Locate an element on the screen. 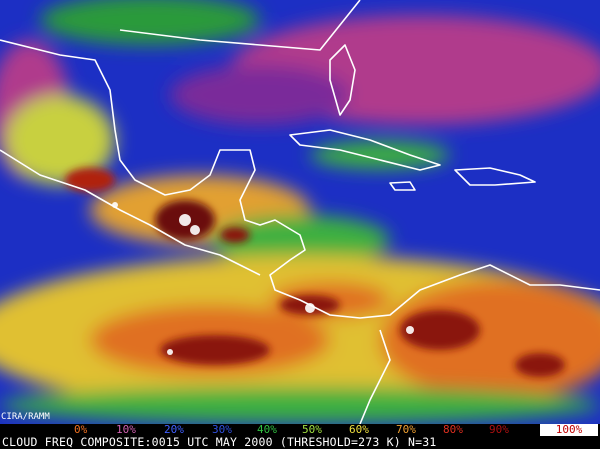  legend-label: 80% is located at coordinates (453, 429).